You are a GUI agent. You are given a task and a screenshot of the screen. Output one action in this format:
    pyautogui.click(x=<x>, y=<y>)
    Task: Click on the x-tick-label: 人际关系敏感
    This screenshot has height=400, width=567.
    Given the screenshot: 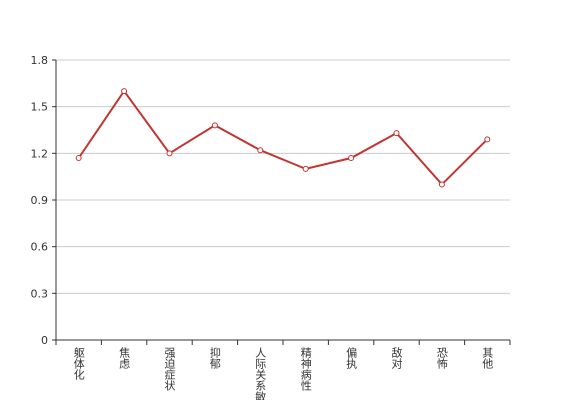 What is the action you would take?
    pyautogui.click(x=260, y=373)
    